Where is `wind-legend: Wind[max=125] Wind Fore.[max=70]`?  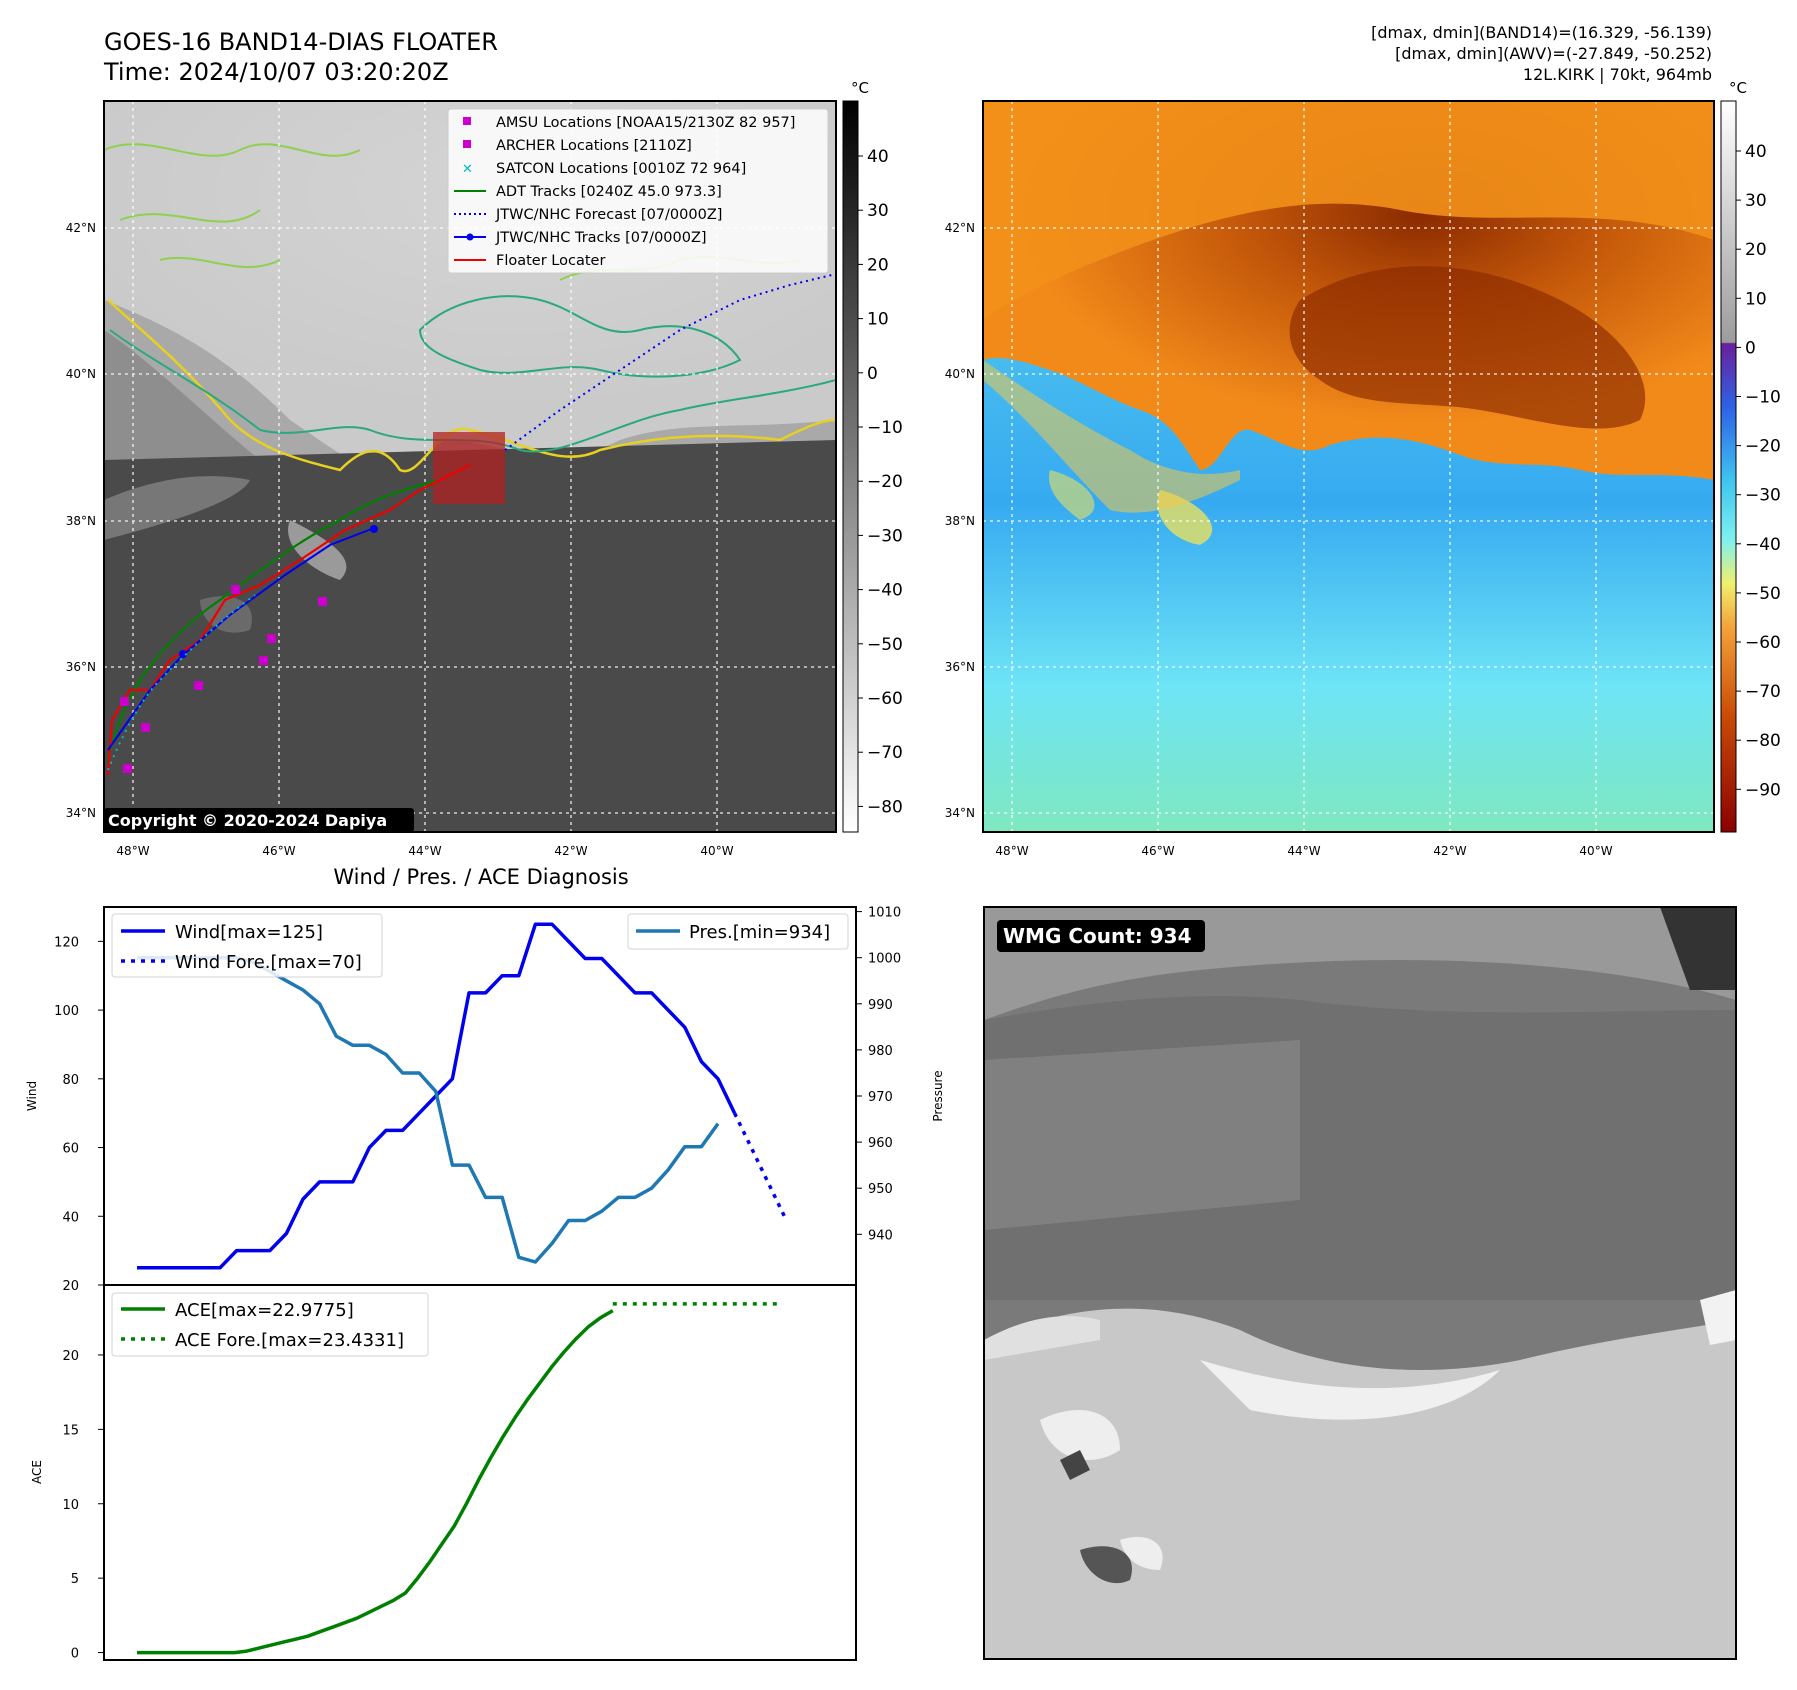 wind-legend: Wind[max=125] Wind Fore.[max=70] is located at coordinates (247, 945).